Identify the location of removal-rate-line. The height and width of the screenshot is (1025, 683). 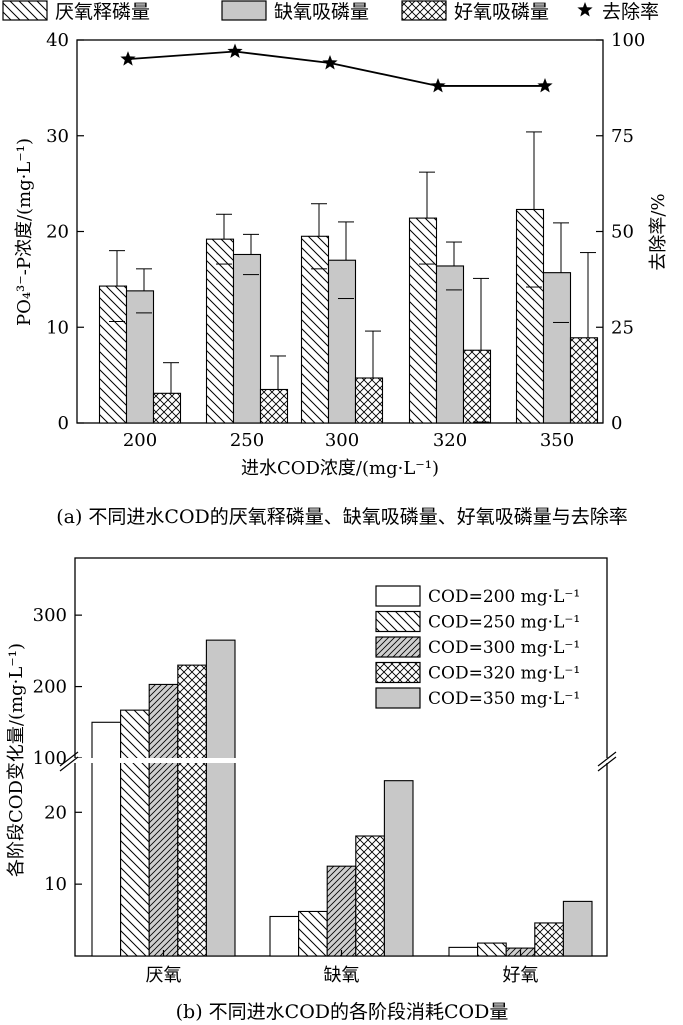
(336, 68).